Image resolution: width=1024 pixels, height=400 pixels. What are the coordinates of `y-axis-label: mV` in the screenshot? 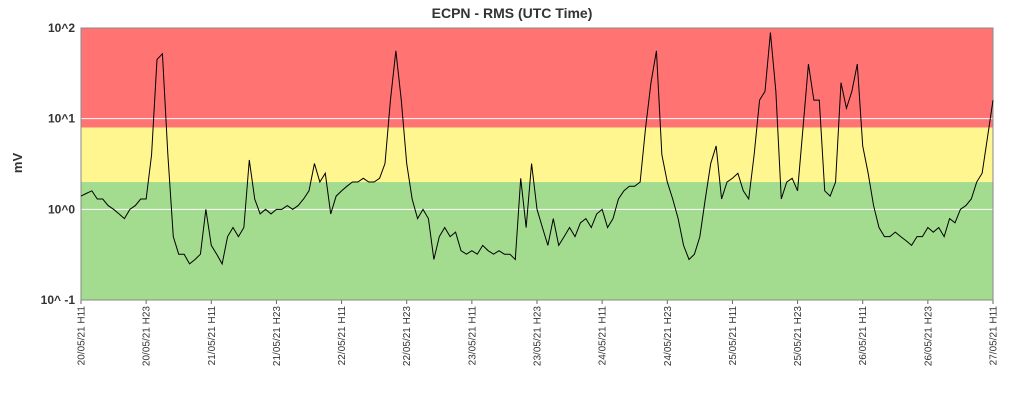 It's located at (17, 163).